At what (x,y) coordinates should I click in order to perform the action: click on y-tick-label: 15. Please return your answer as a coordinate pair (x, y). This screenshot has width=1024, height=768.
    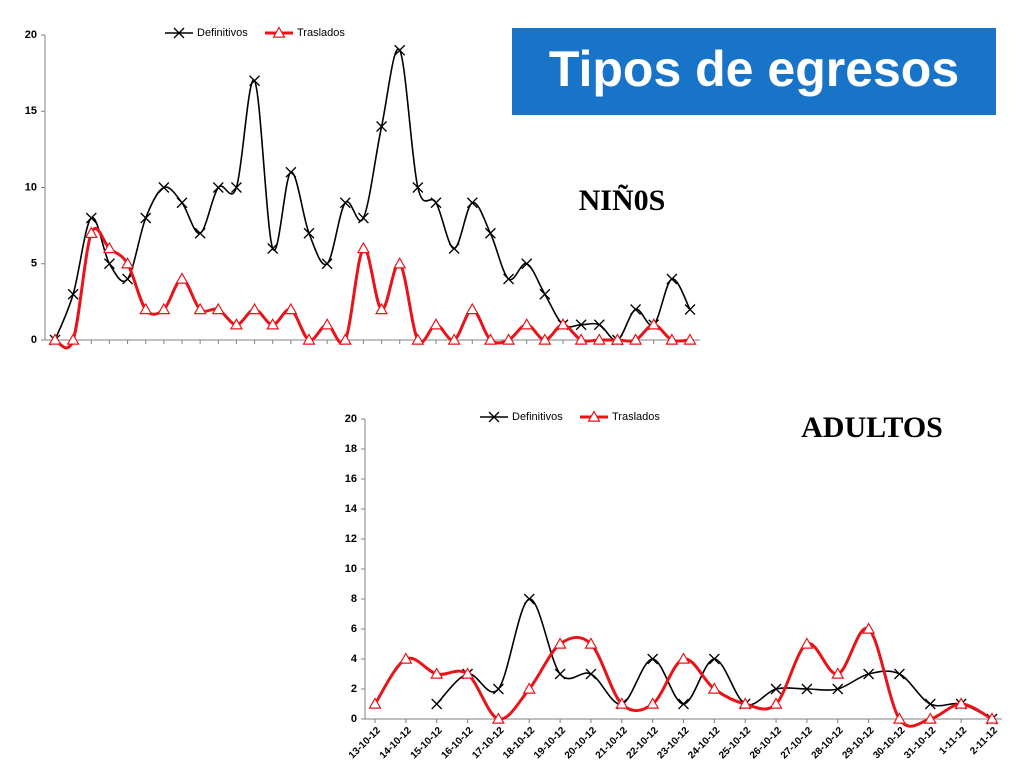
    Looking at the image, I should click on (31, 111).